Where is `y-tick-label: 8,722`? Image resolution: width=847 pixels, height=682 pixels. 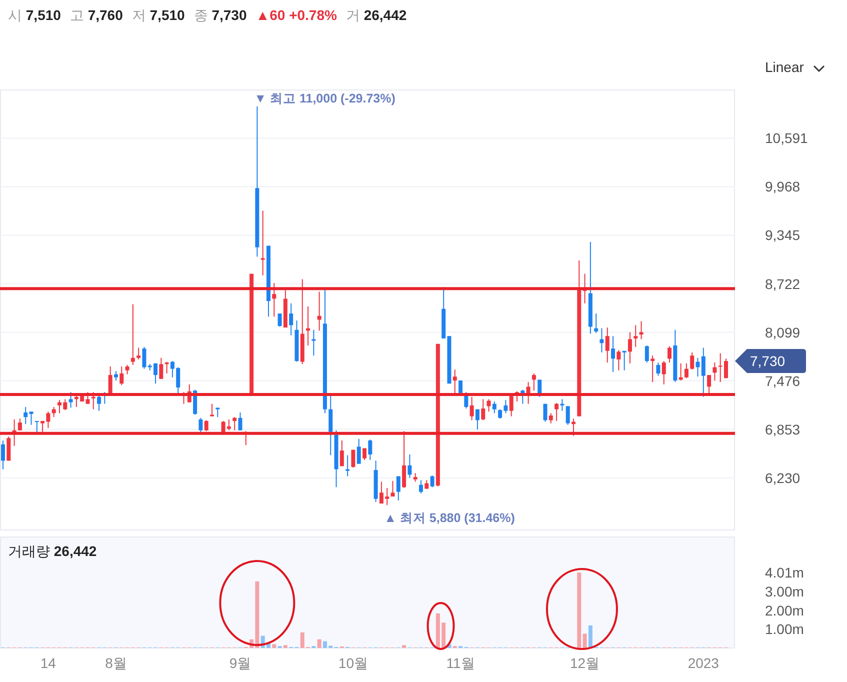 y-tick-label: 8,722 is located at coordinates (782, 284).